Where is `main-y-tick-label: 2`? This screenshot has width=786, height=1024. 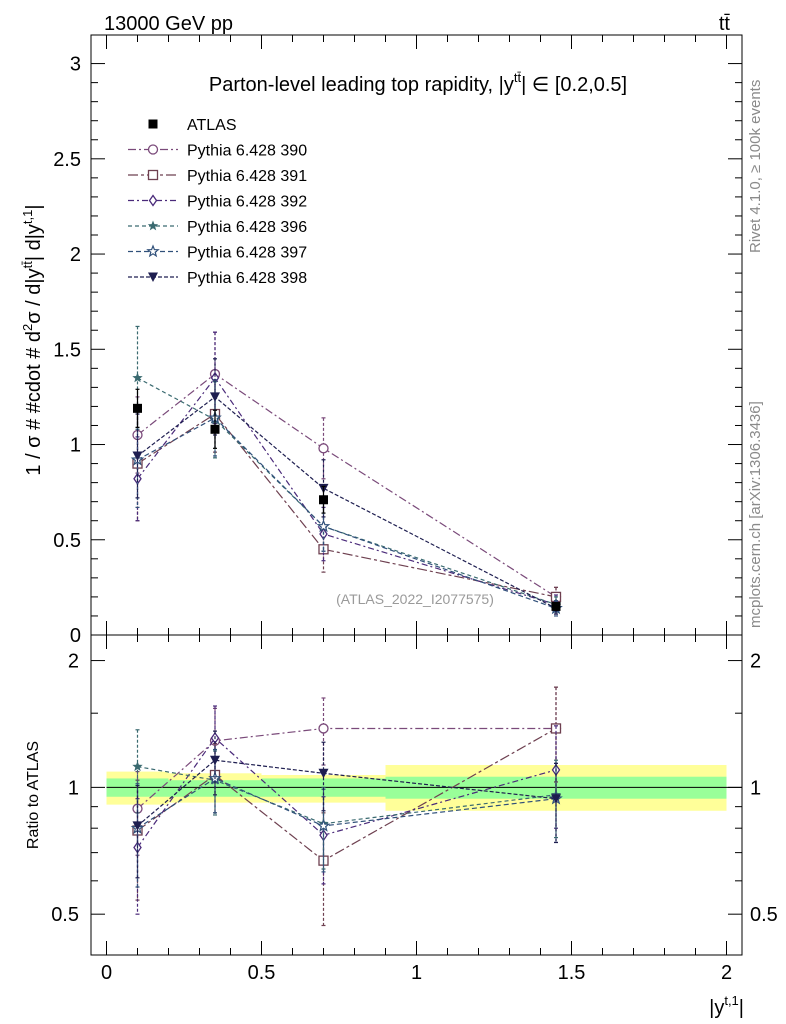
main-y-tick-label: 2 is located at coordinates (75, 255).